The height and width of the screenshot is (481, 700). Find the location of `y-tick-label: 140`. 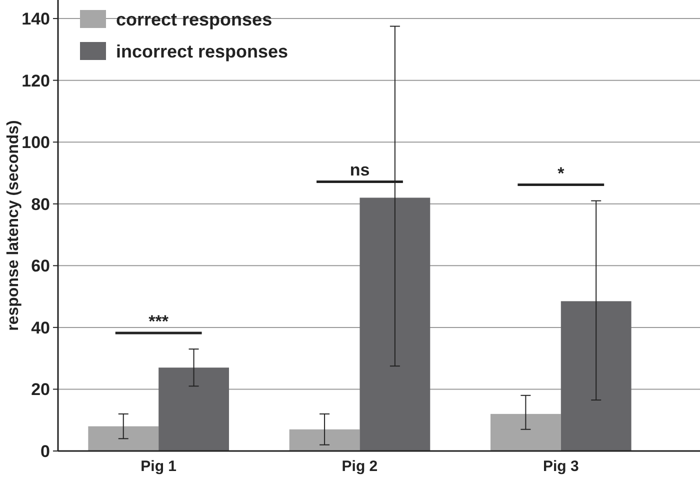

y-tick-label: 140 is located at coordinates (36, 18).